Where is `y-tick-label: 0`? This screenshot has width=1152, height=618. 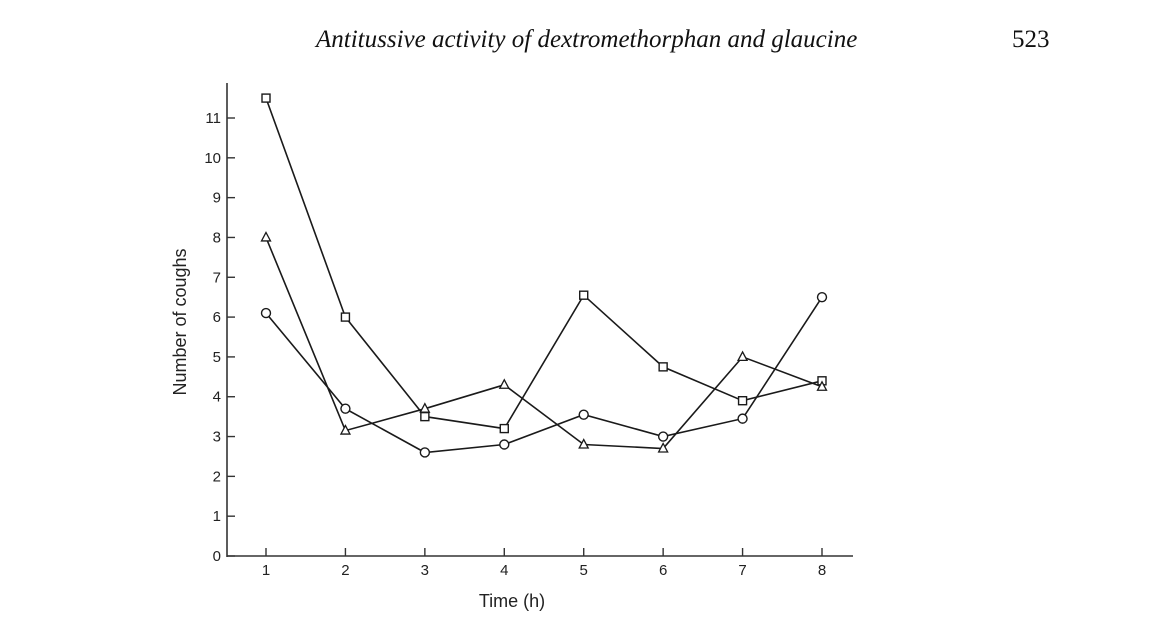
y-tick-label: 0 is located at coordinates (217, 556).